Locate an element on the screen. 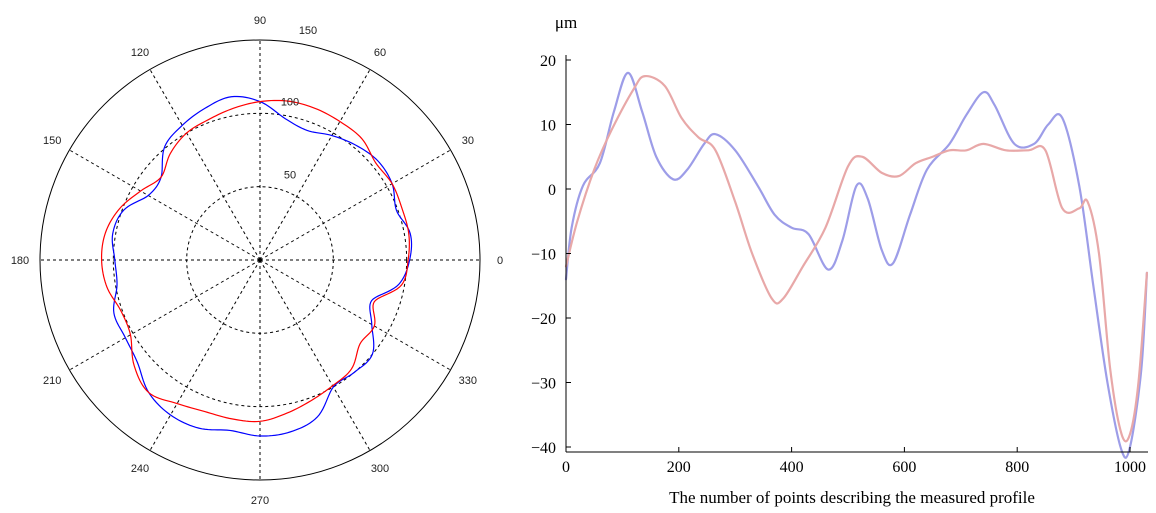  x-tick-label: 200 is located at coordinates (679, 467).